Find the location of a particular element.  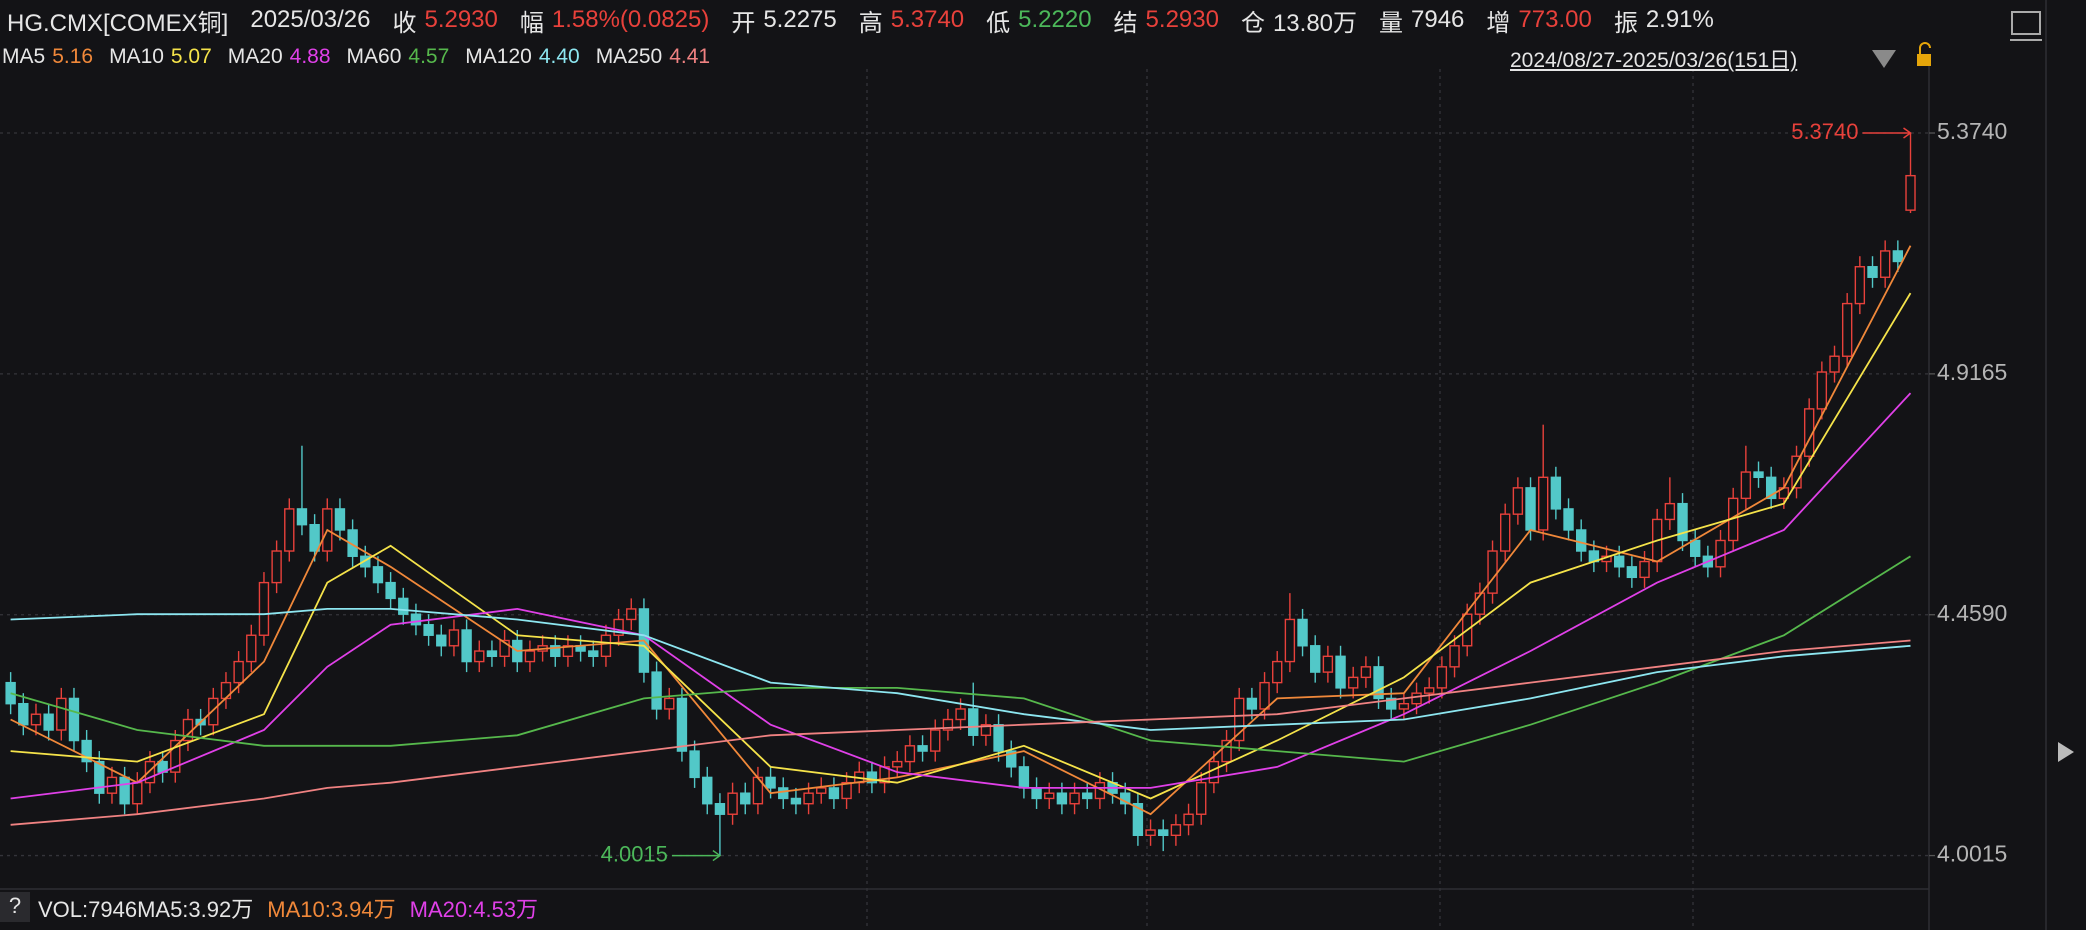

help-button: ? is located at coordinates (15, 907).